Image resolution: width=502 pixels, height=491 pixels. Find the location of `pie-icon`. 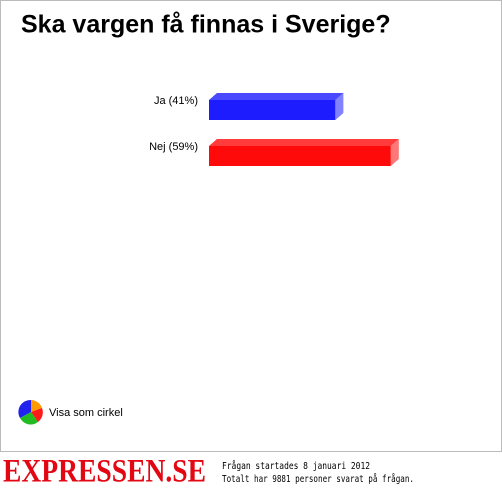

pie-icon is located at coordinates (30, 412).